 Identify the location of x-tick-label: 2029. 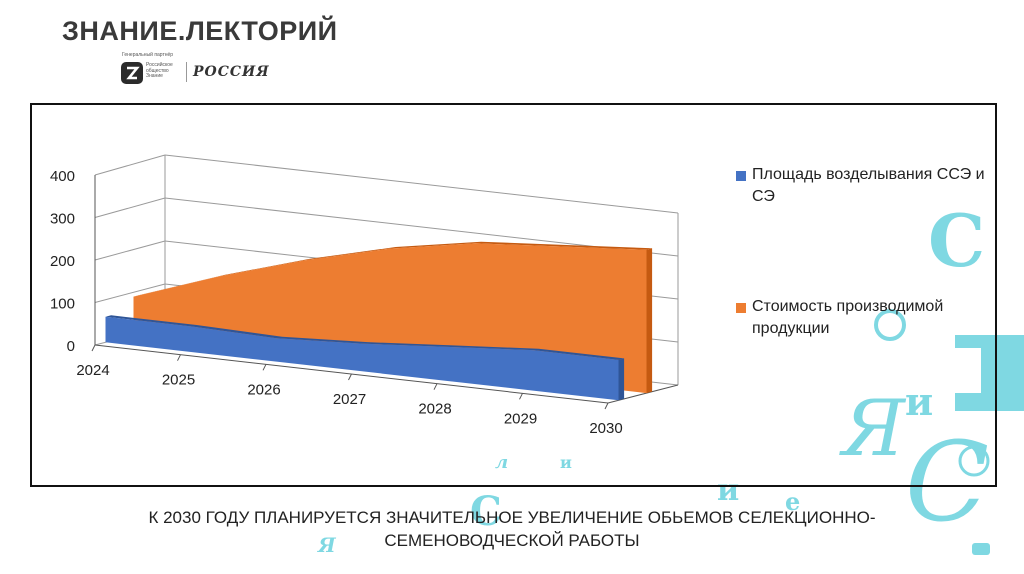
(520, 418).